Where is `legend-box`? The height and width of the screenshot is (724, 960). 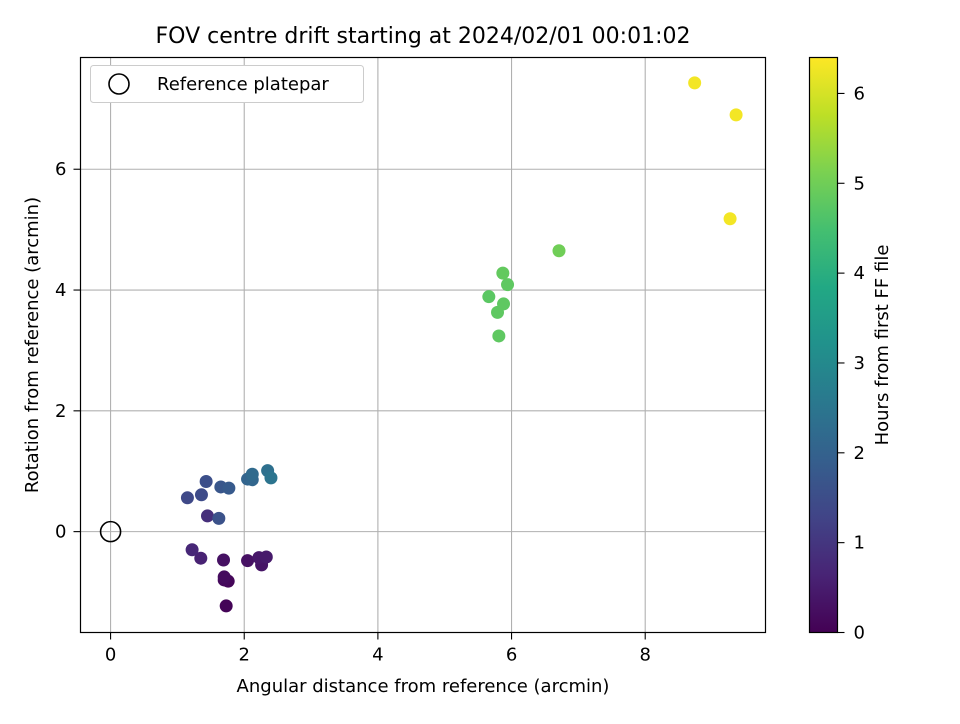 legend-box is located at coordinates (227, 84).